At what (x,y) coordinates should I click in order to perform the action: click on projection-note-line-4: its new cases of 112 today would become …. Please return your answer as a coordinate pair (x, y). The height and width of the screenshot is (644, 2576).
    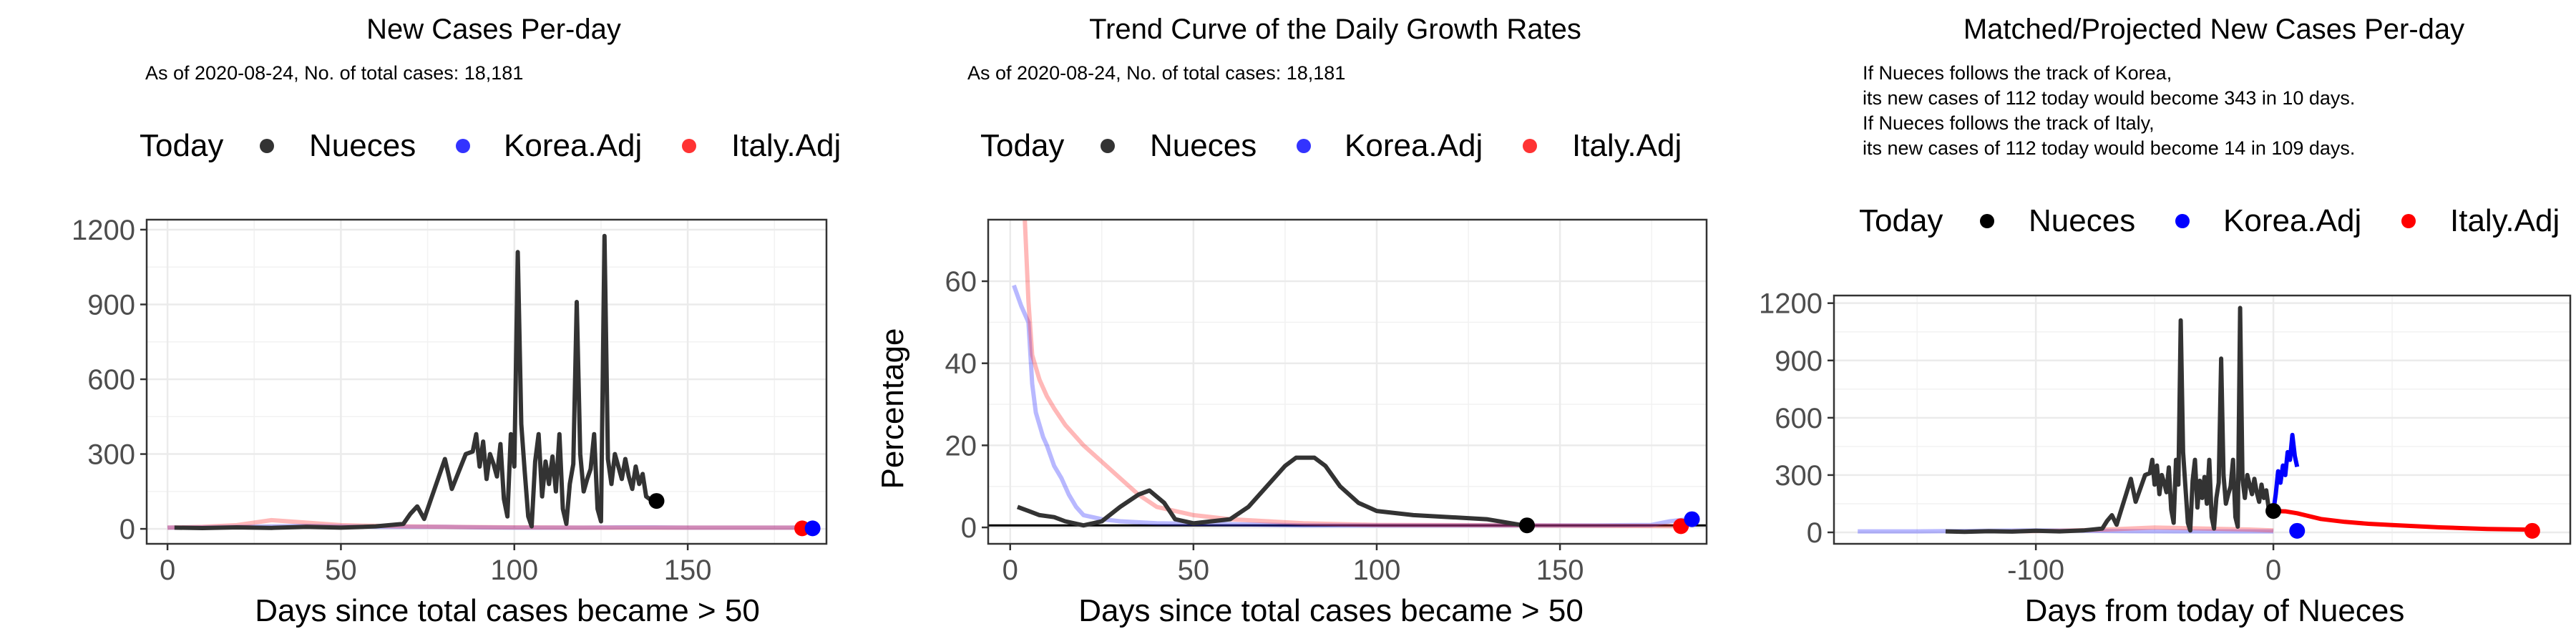
    Looking at the image, I should click on (2109, 148).